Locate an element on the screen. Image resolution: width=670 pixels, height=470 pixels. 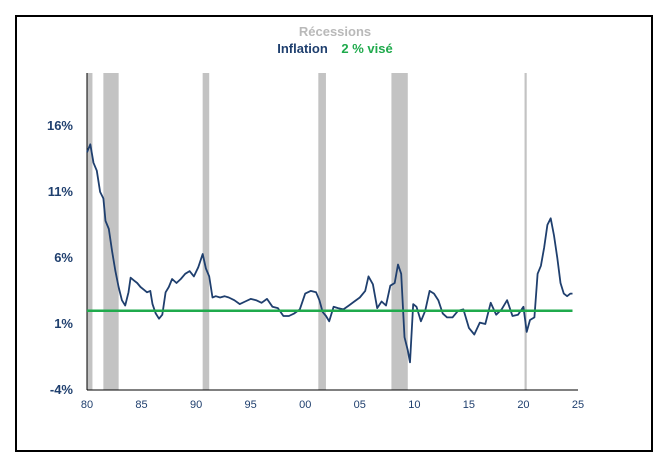
x-tick-label: 95 is located at coordinates (251, 405).